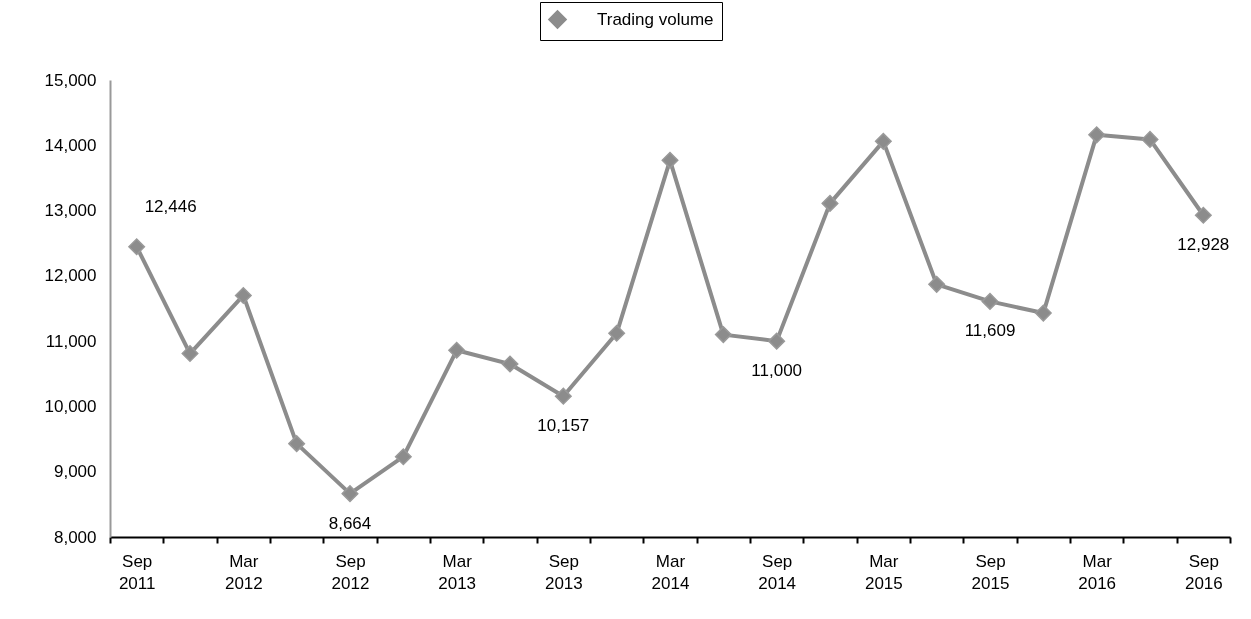 Image resolution: width=1251 pixels, height=619 pixels. What do you see at coordinates (137, 572) in the screenshot?
I see `x-tick-label: Sep 2011` at bounding box center [137, 572].